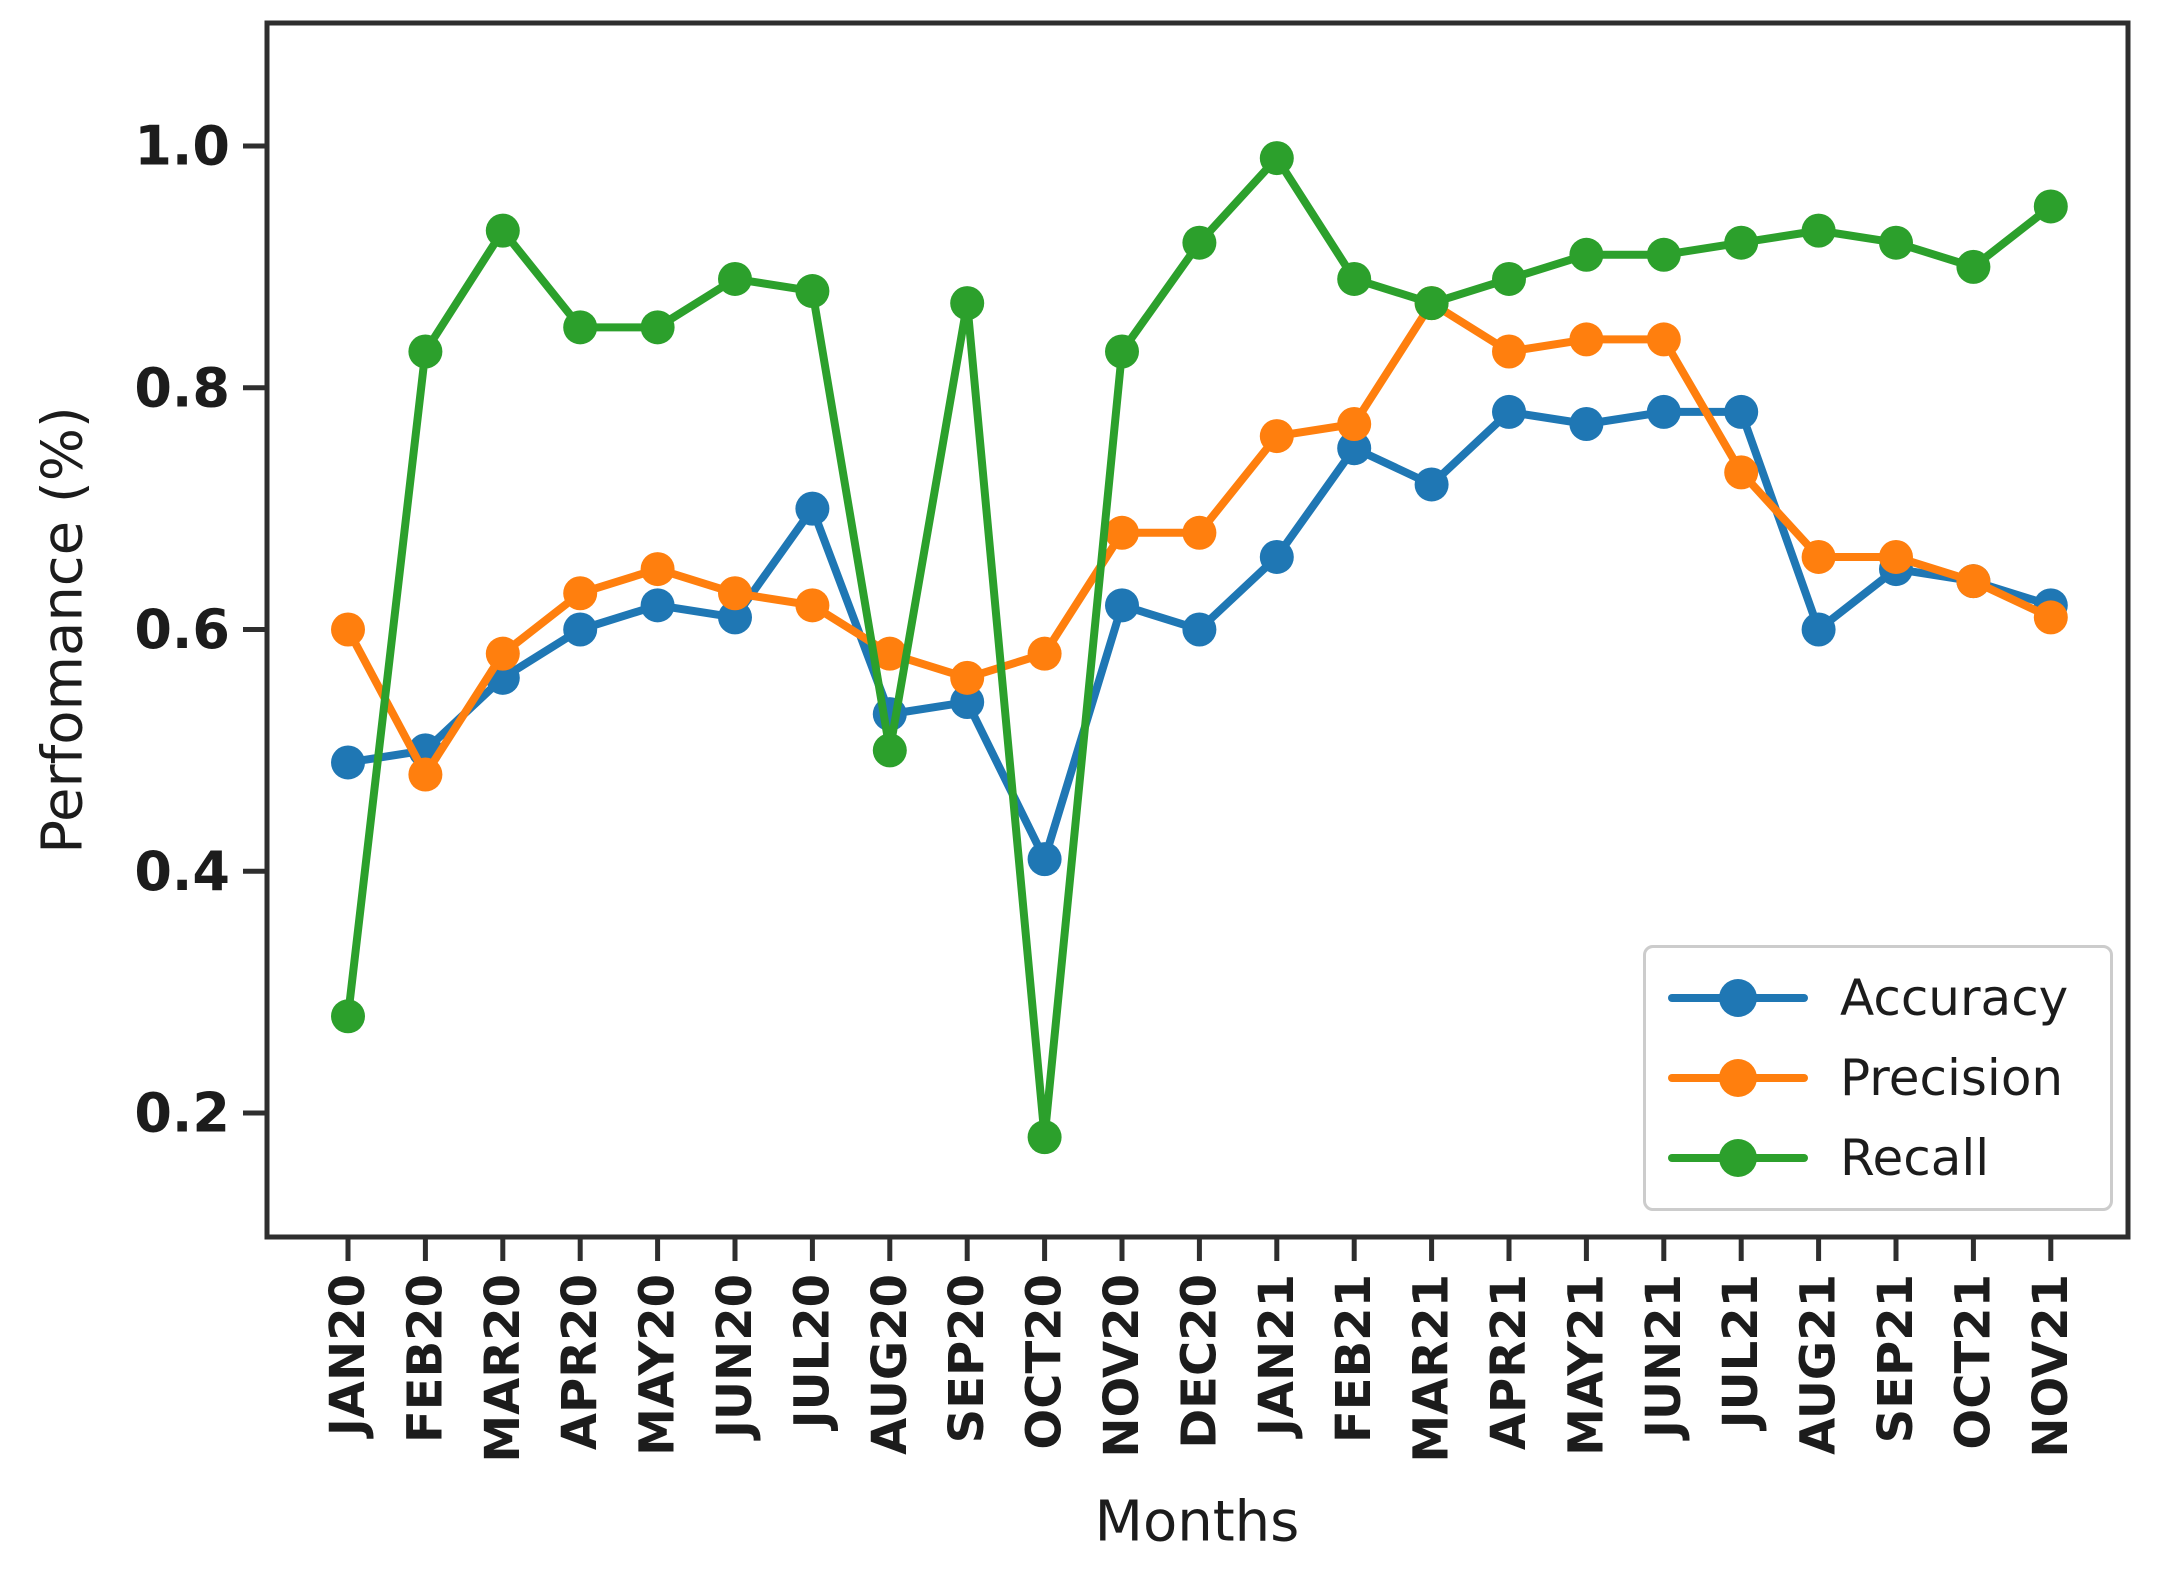 The image size is (2173, 1585). Describe the element at coordinates (1664, 1357) in the screenshot. I see `x-tick-label: JUN21` at that location.